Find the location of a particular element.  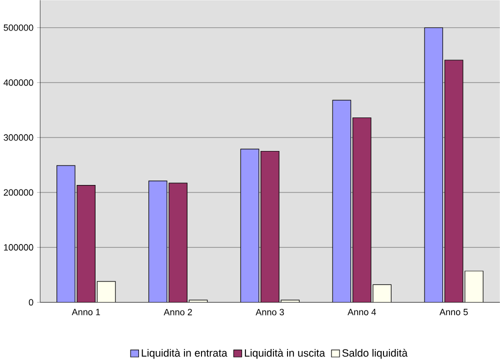

x-tick-label: Anno 2 is located at coordinates (178, 312).